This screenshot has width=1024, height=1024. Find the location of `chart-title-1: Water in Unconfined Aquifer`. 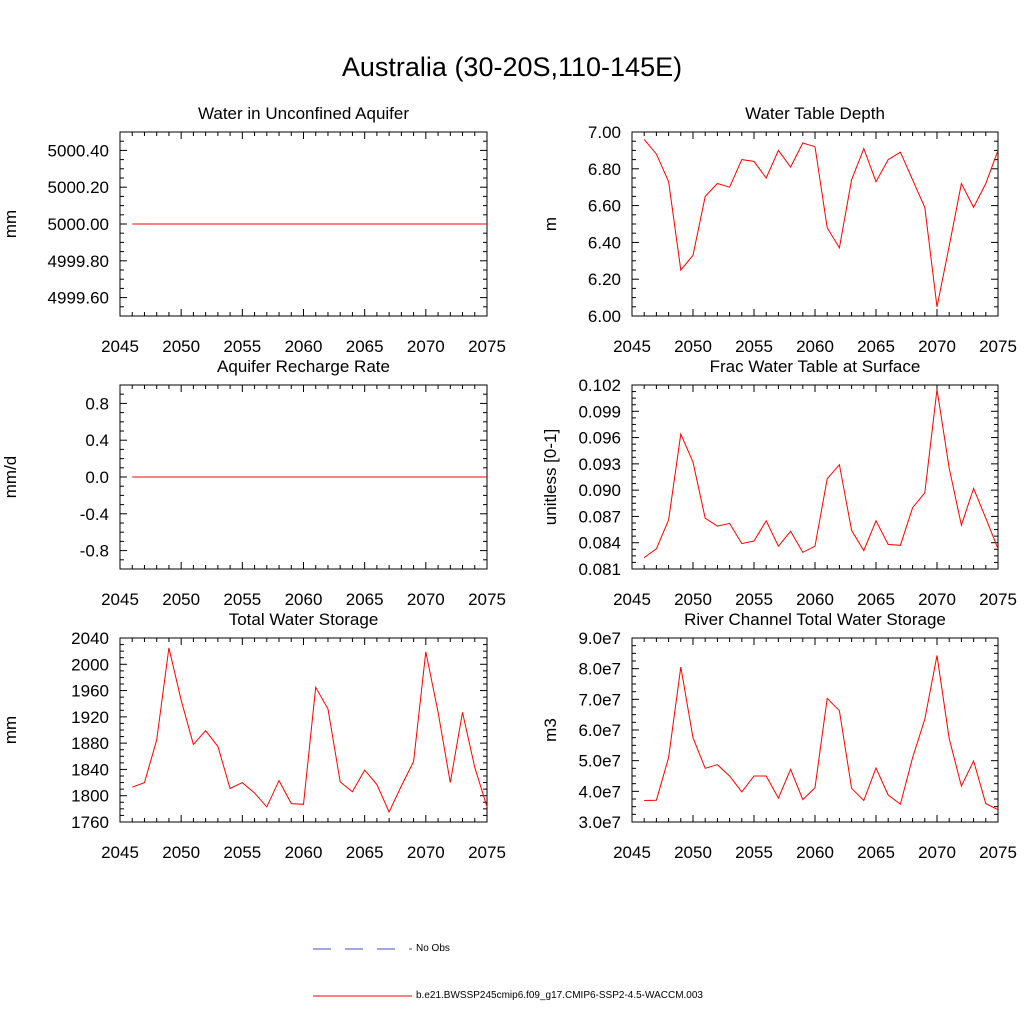

chart-title-1: Water in Unconfined Aquifer is located at coordinates (303, 113).